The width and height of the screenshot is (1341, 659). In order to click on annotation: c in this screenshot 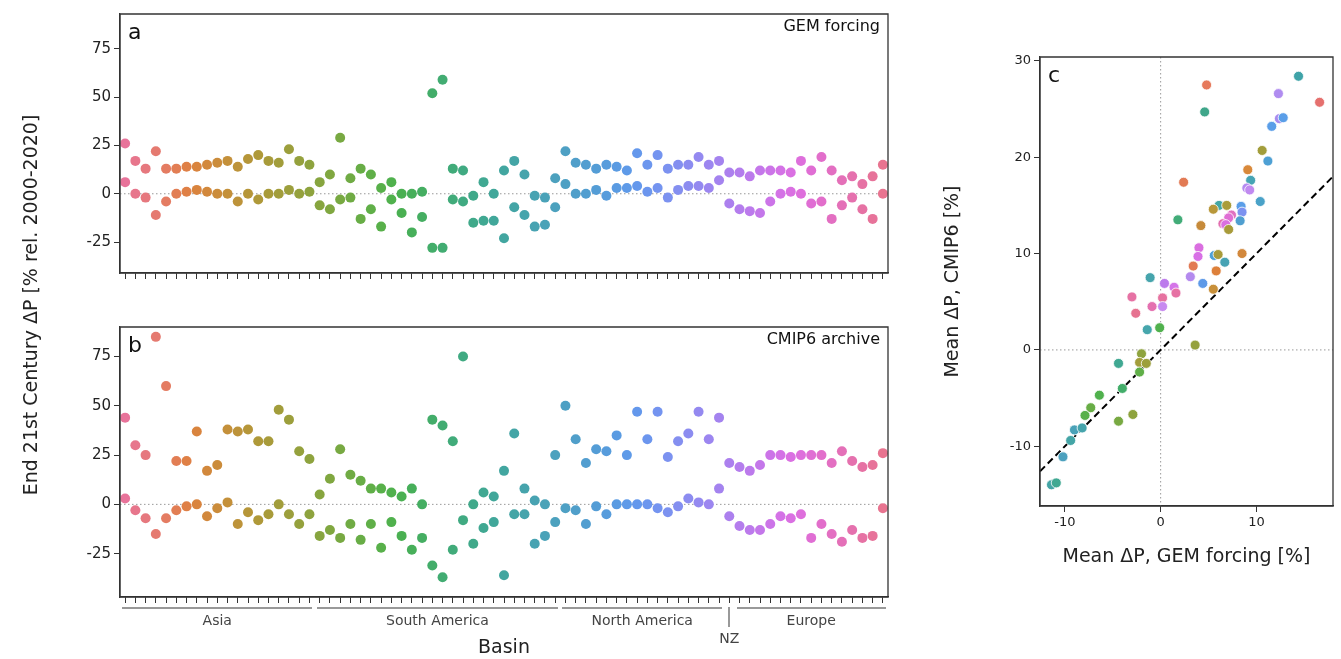, I will do `click(1054, 74)`.